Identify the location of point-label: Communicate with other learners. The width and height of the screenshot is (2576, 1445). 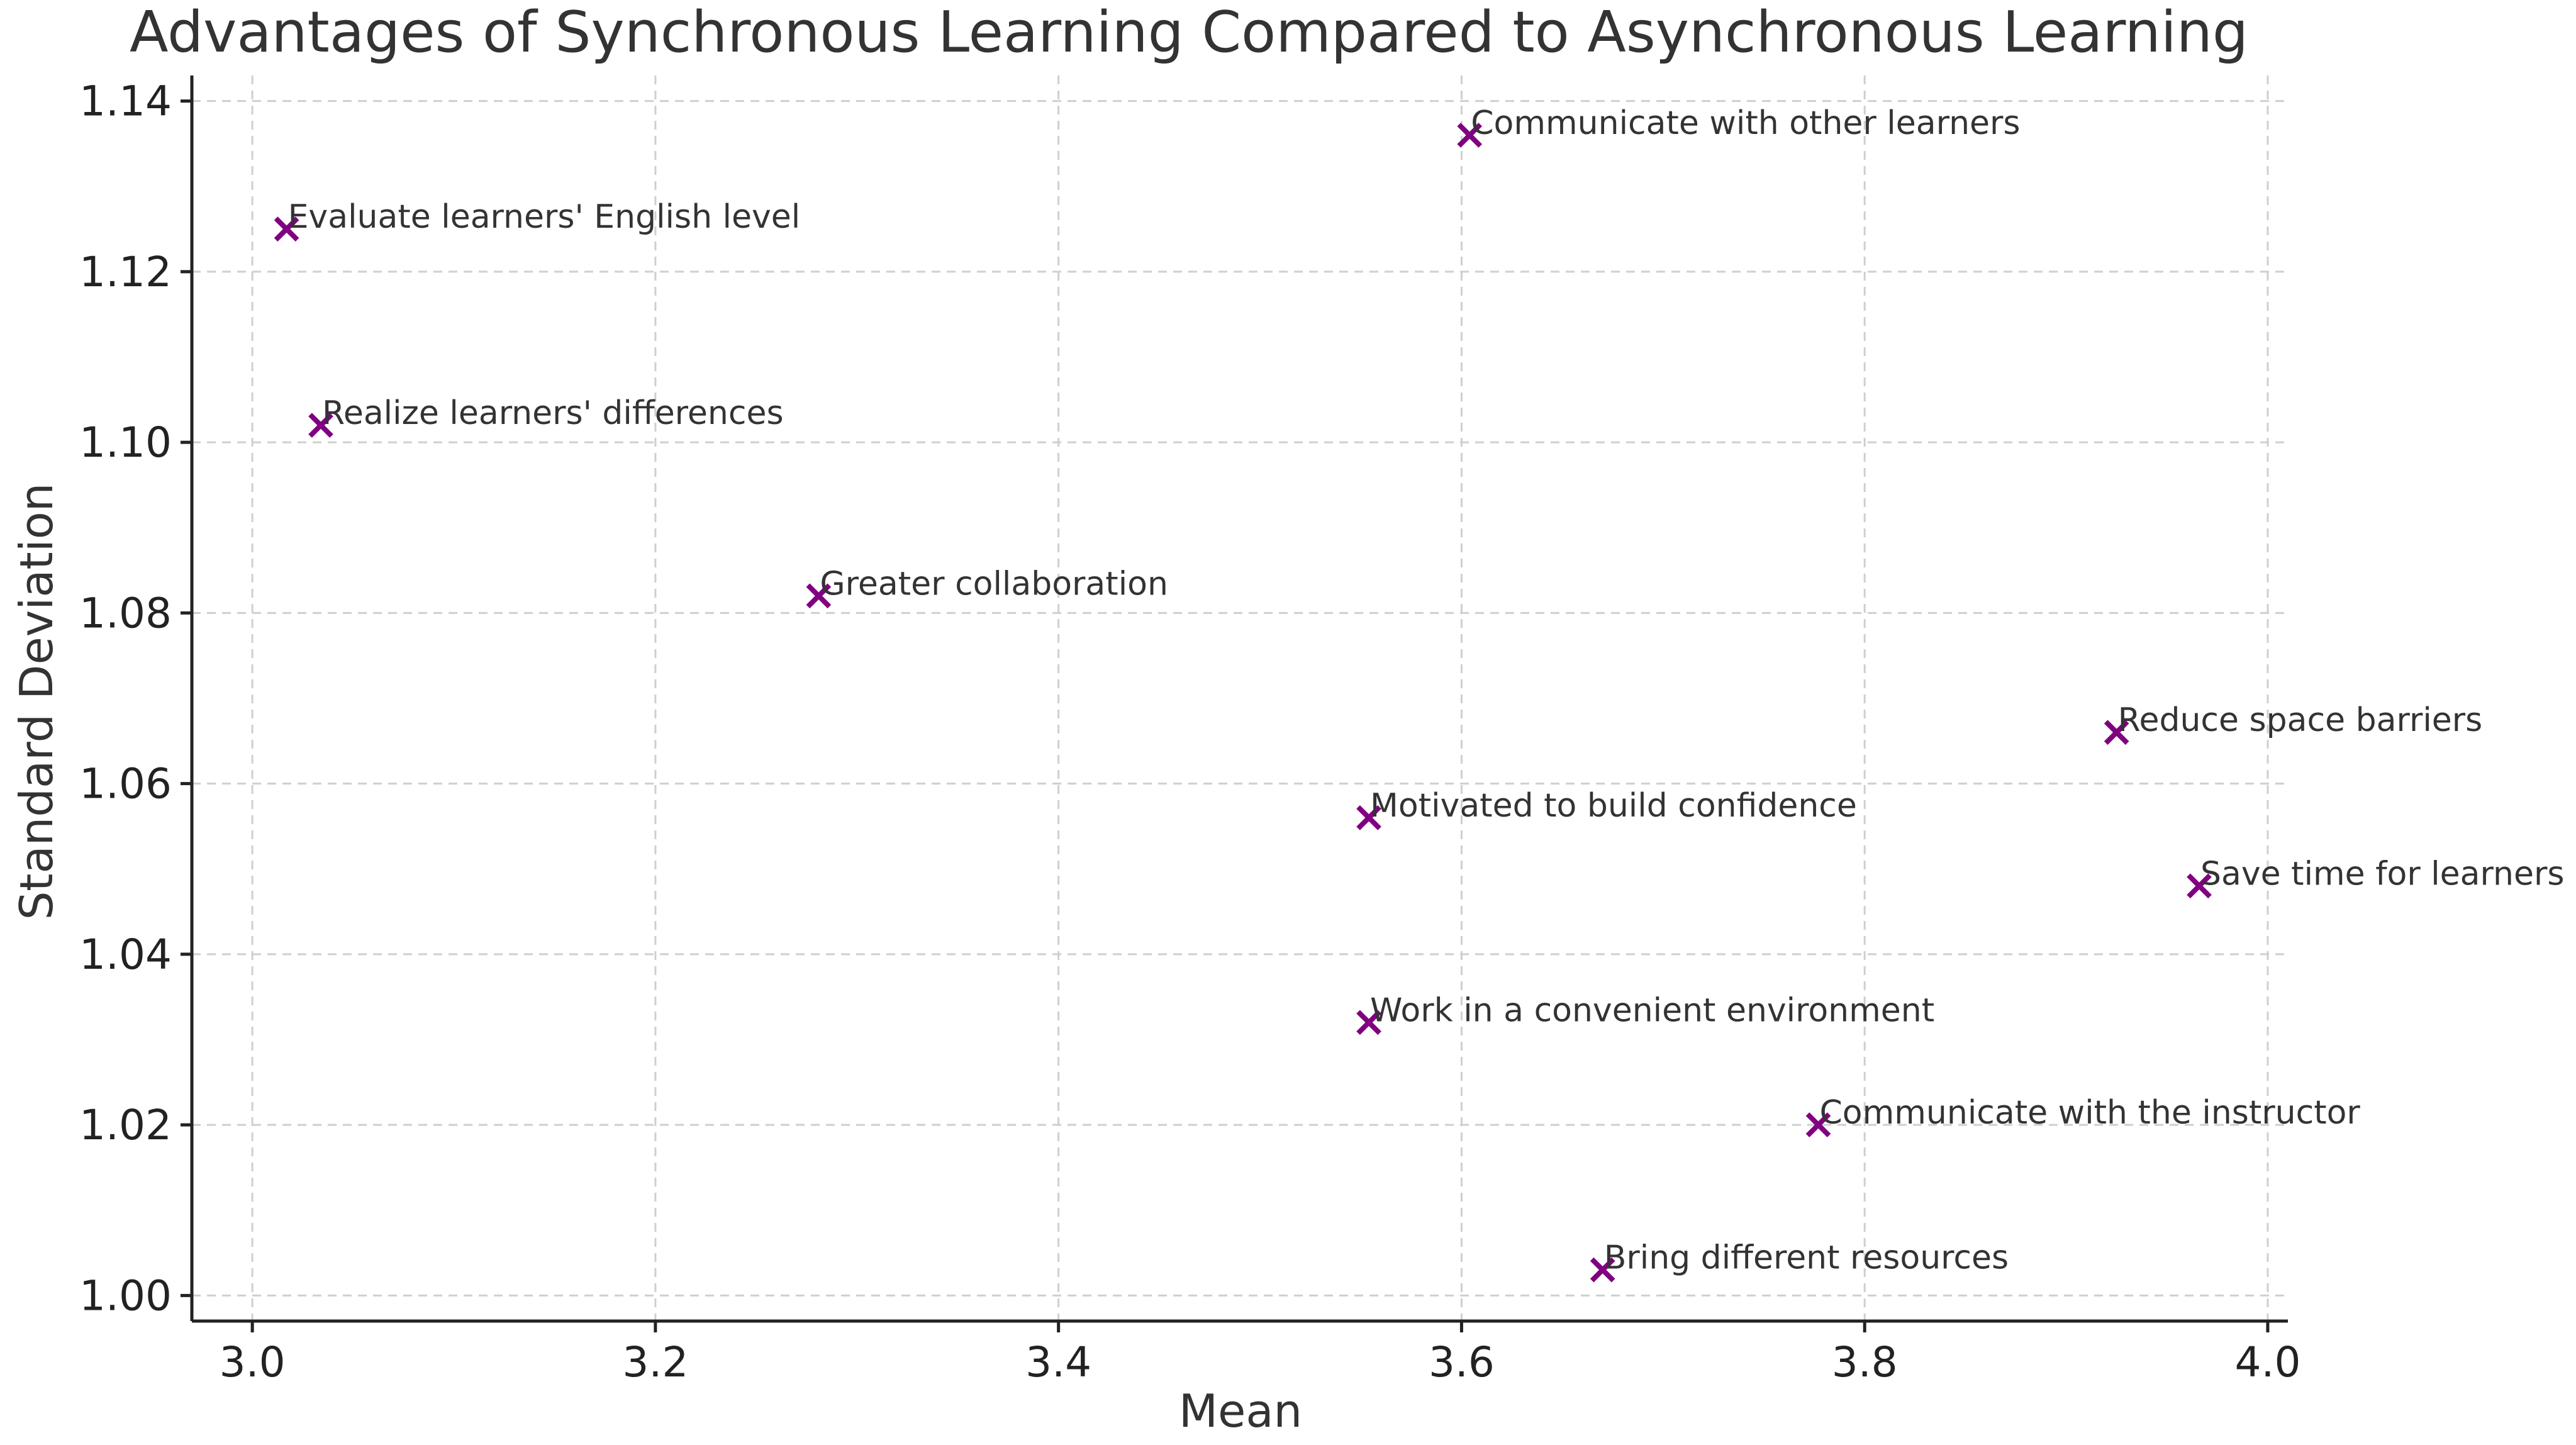
(1745, 123).